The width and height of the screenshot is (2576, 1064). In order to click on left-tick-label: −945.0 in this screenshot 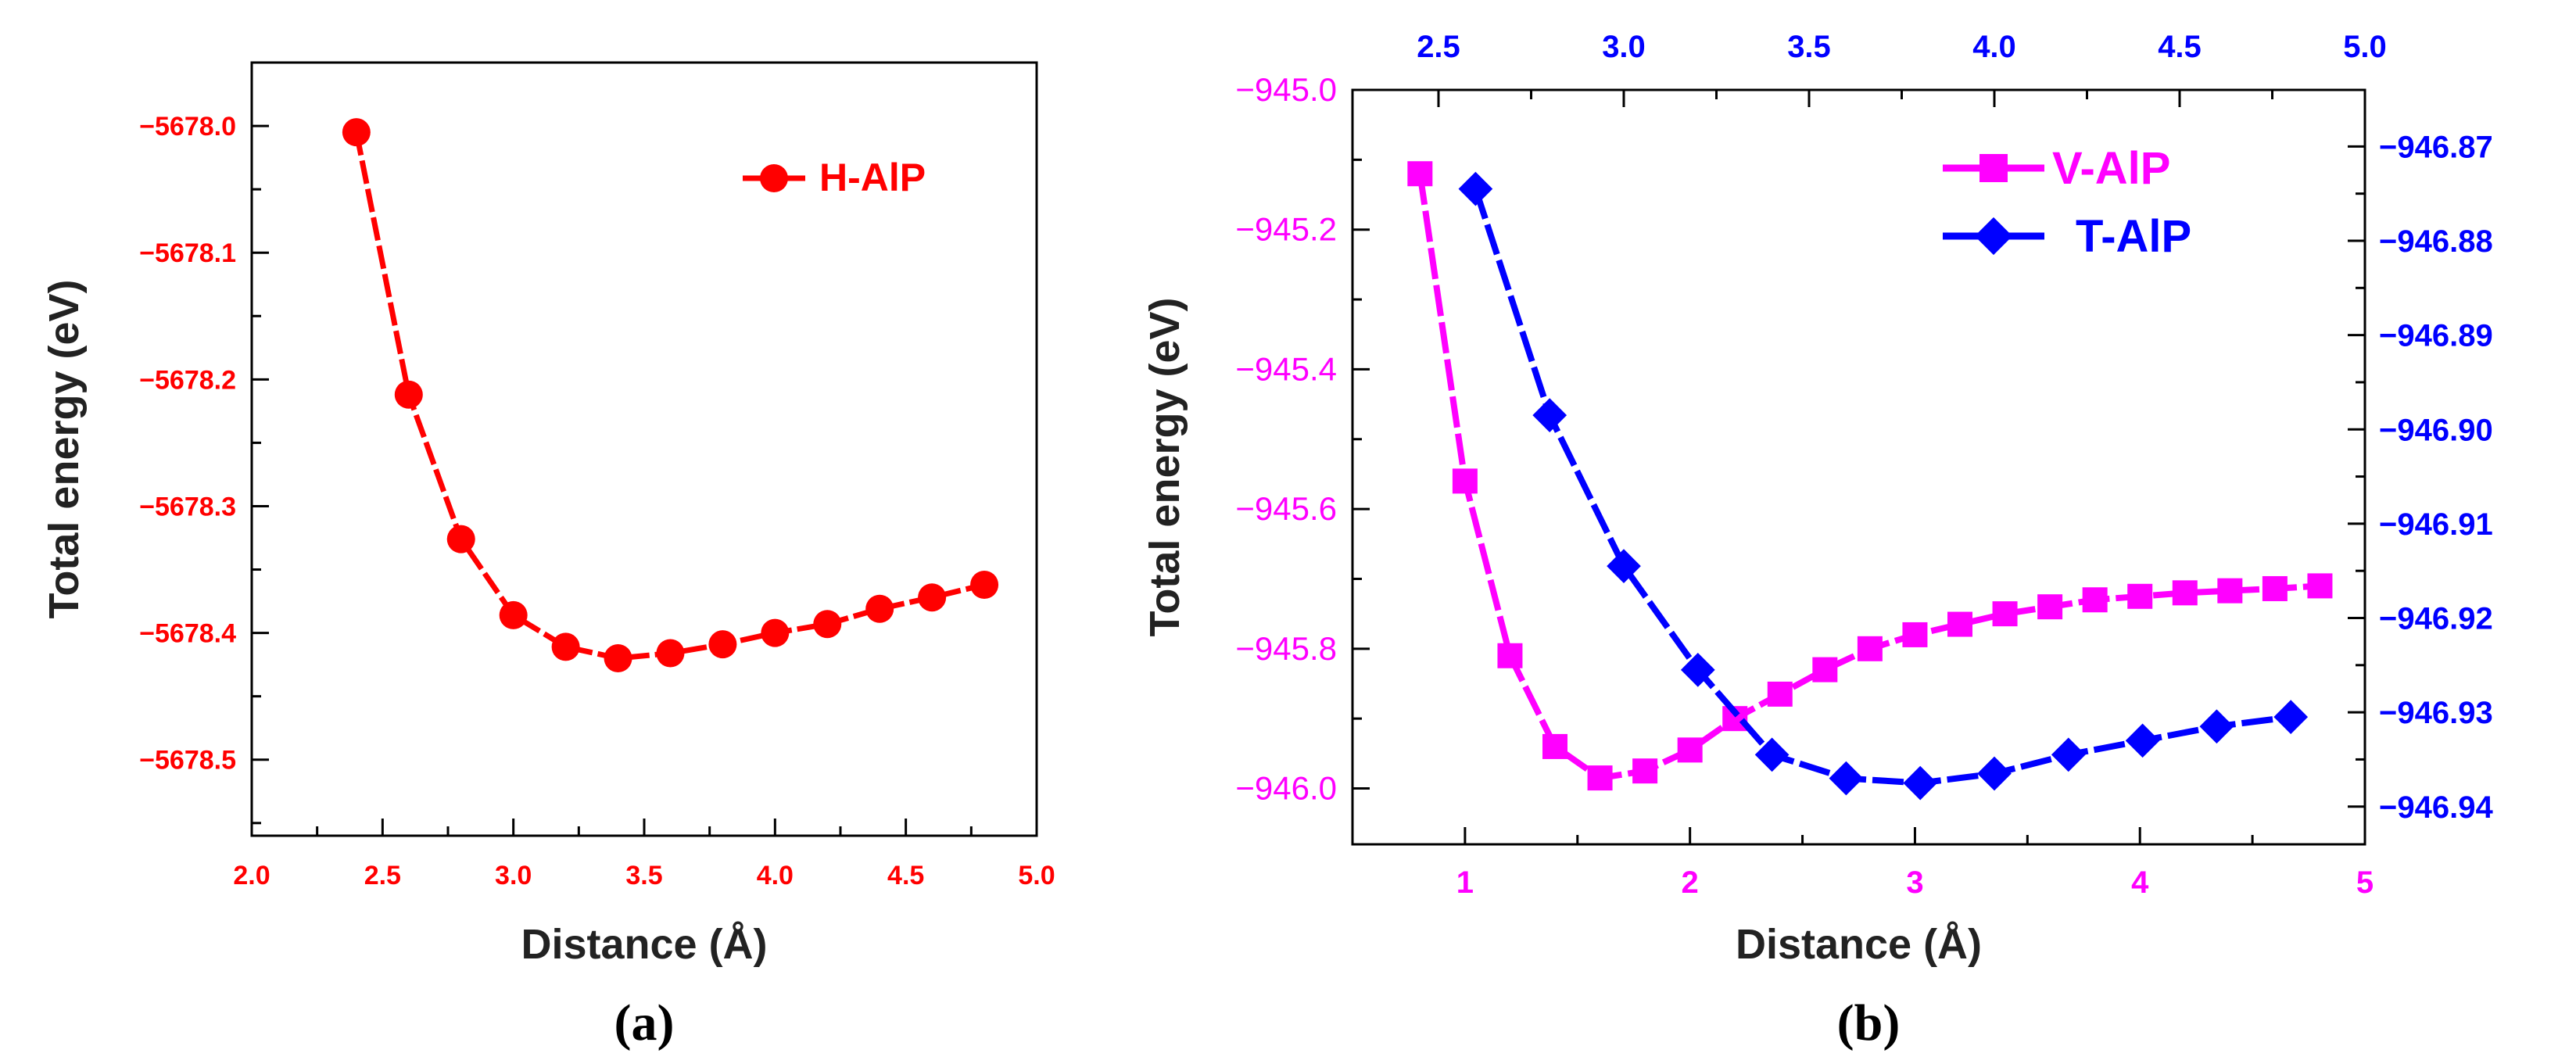, I will do `click(1286, 89)`.